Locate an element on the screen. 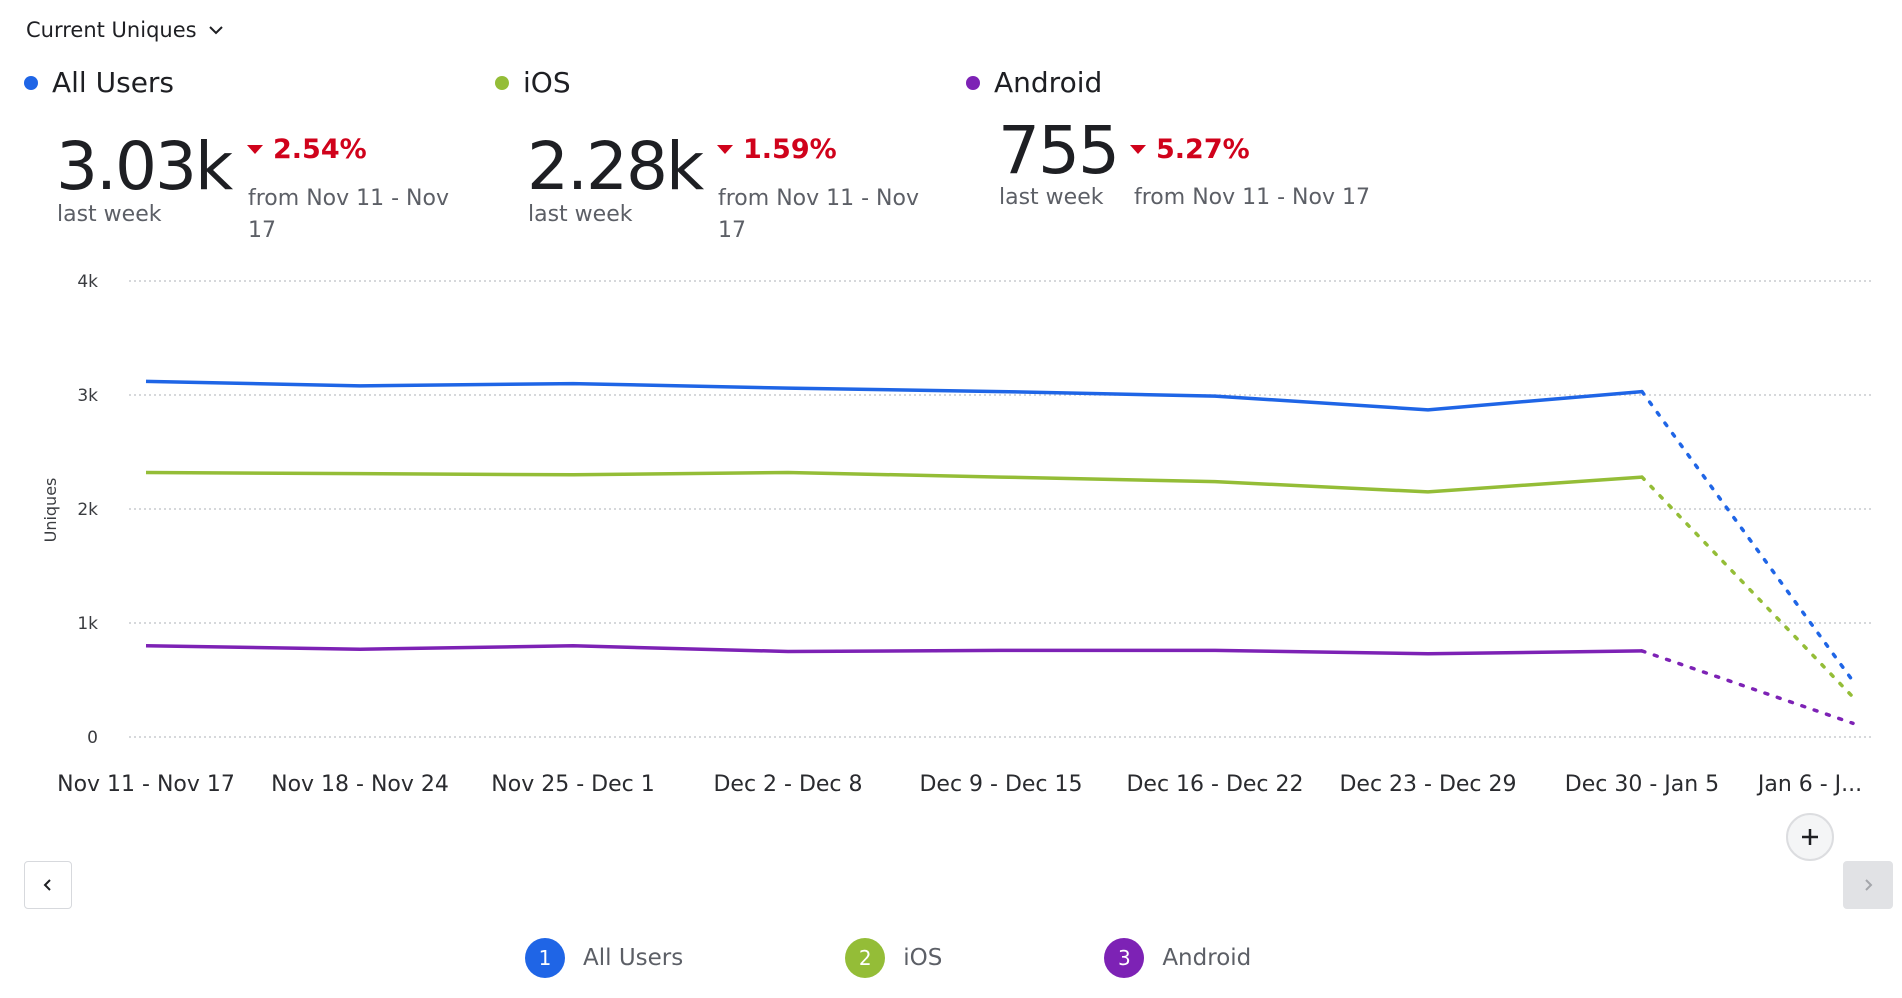 This screenshot has height=998, width=1902. summary-ios: iOS is located at coordinates (533, 82).